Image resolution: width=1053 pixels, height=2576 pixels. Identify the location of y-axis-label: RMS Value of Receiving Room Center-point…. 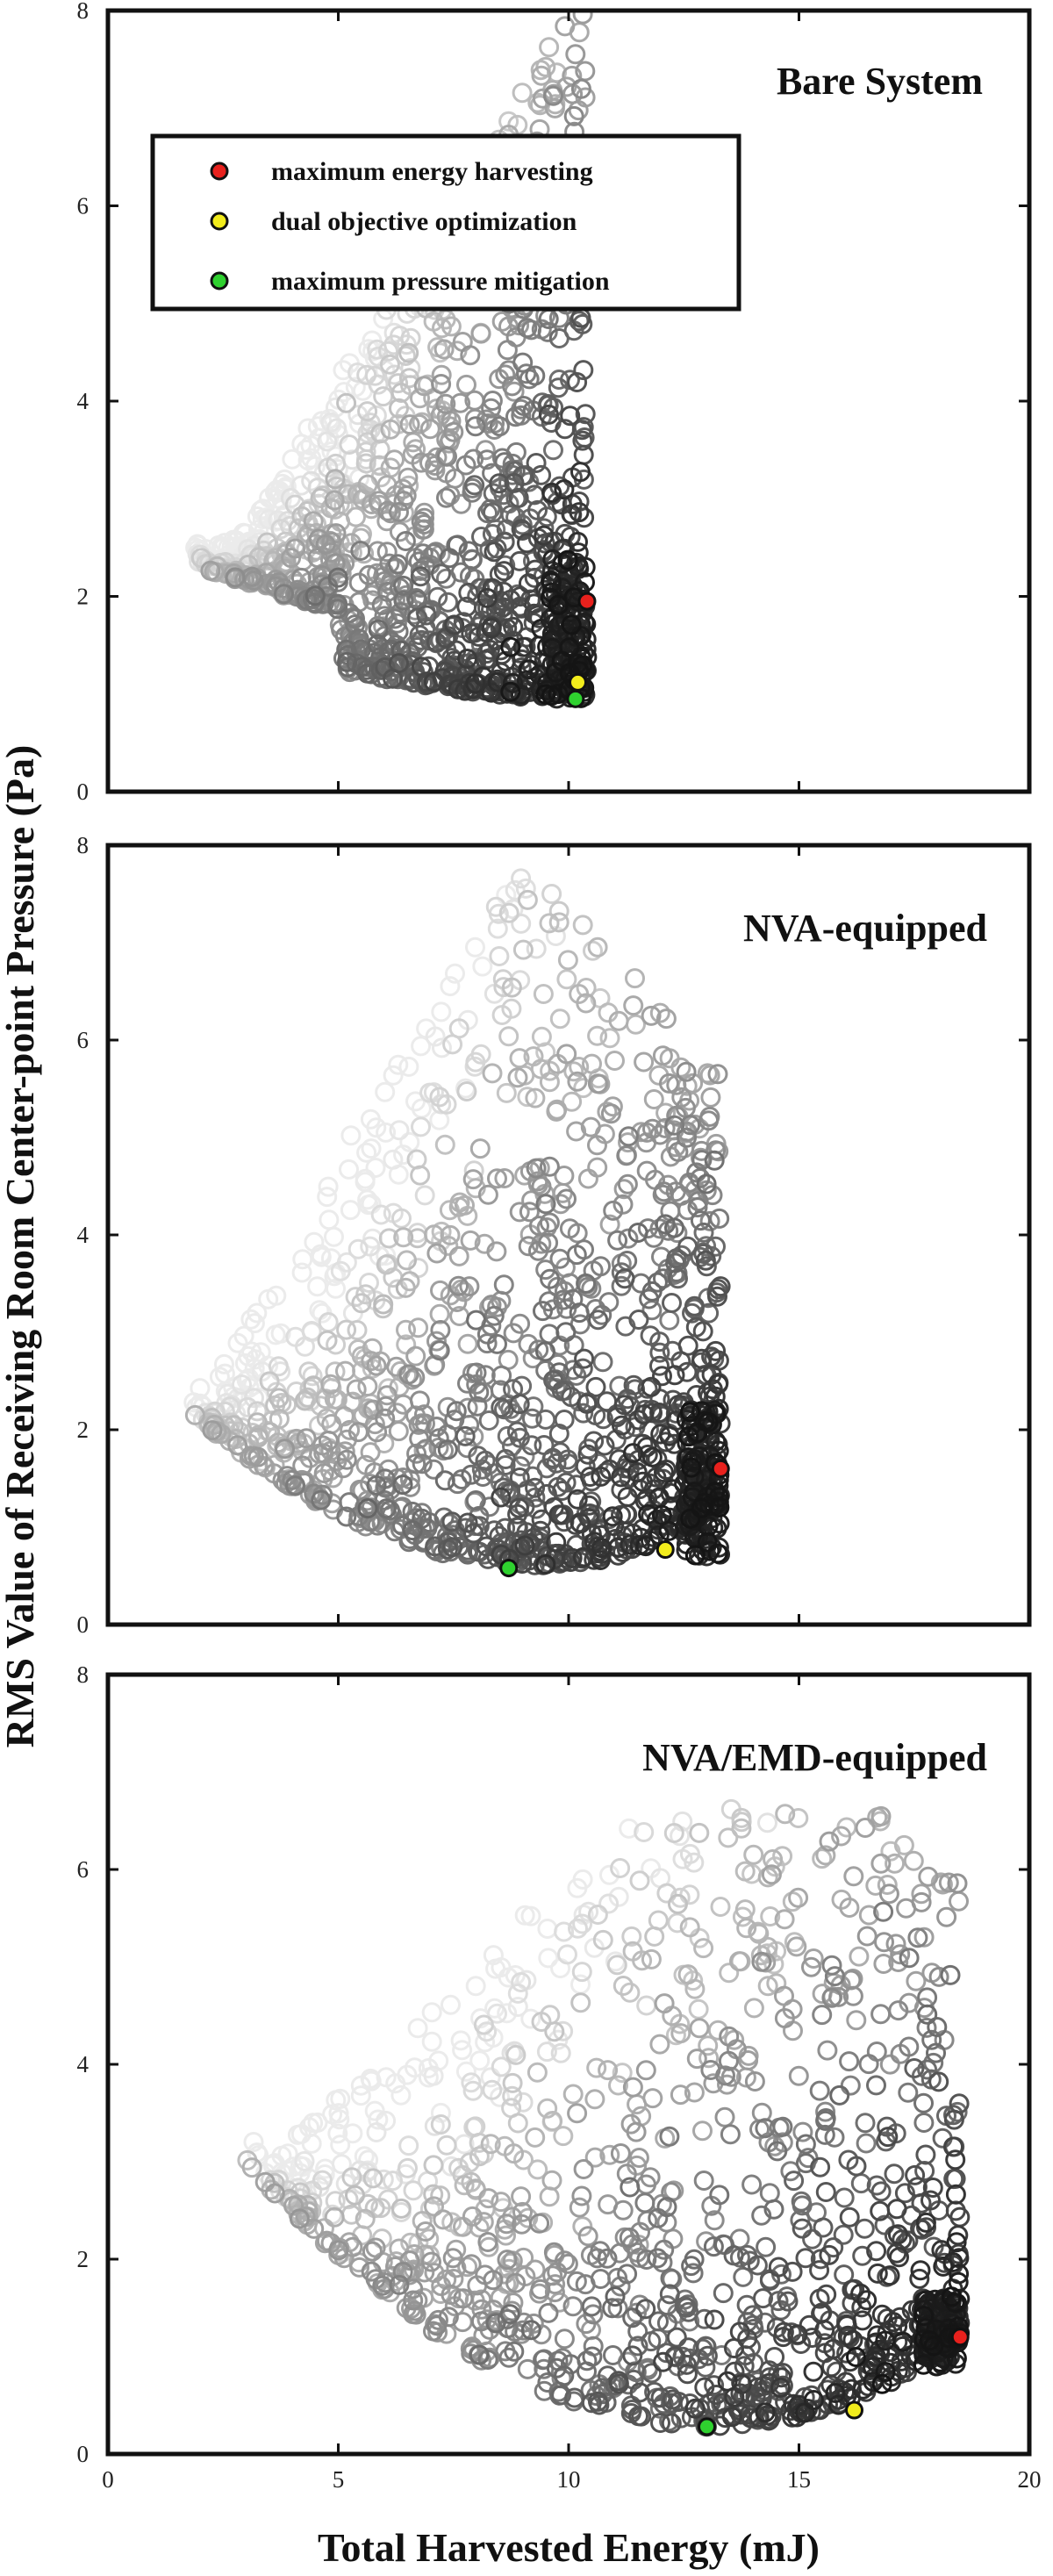
(21, 1246).